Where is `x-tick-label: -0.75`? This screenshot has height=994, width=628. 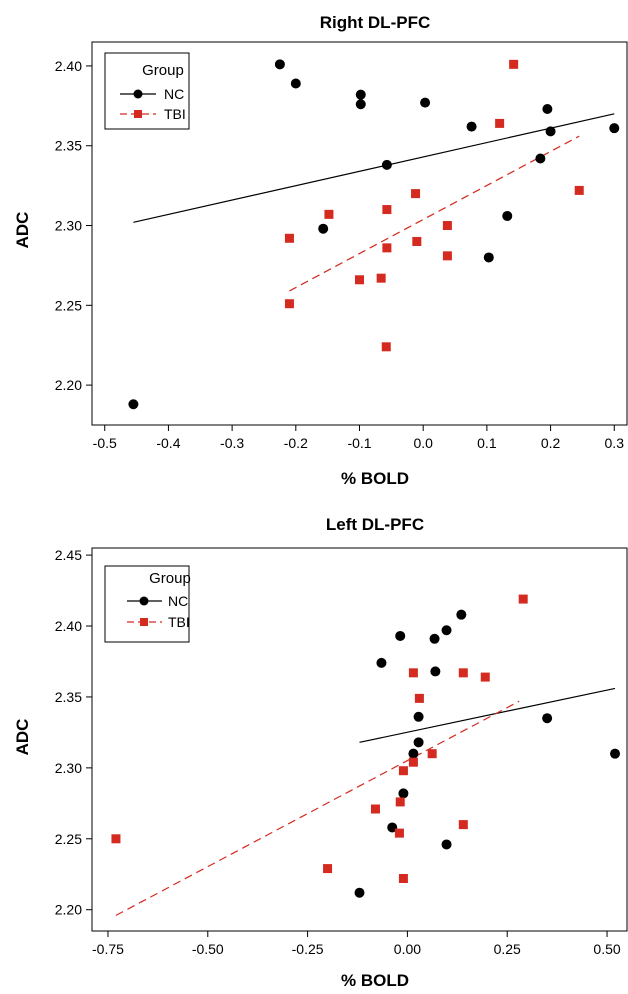
x-tick-label: -0.75 is located at coordinates (108, 949).